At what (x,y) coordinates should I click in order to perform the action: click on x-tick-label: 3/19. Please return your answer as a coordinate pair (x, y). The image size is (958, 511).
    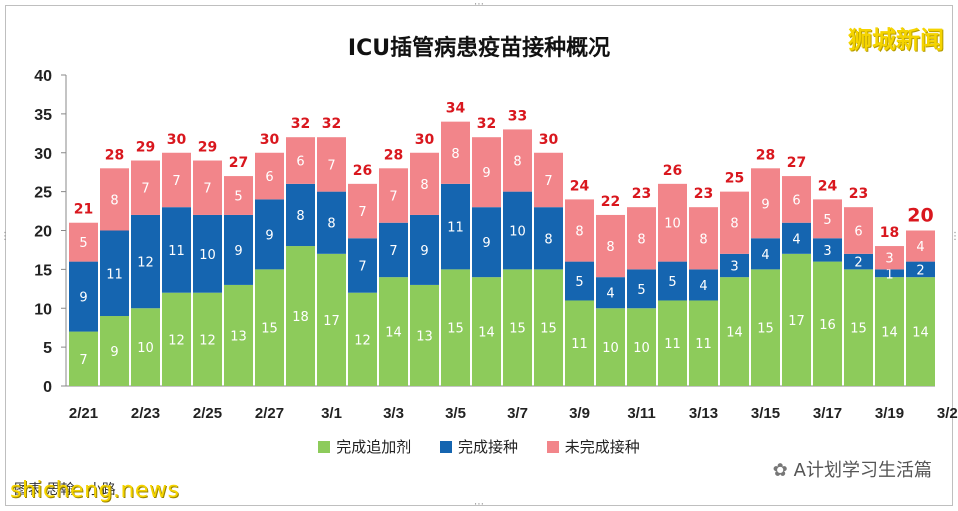
    Looking at the image, I should click on (889, 413).